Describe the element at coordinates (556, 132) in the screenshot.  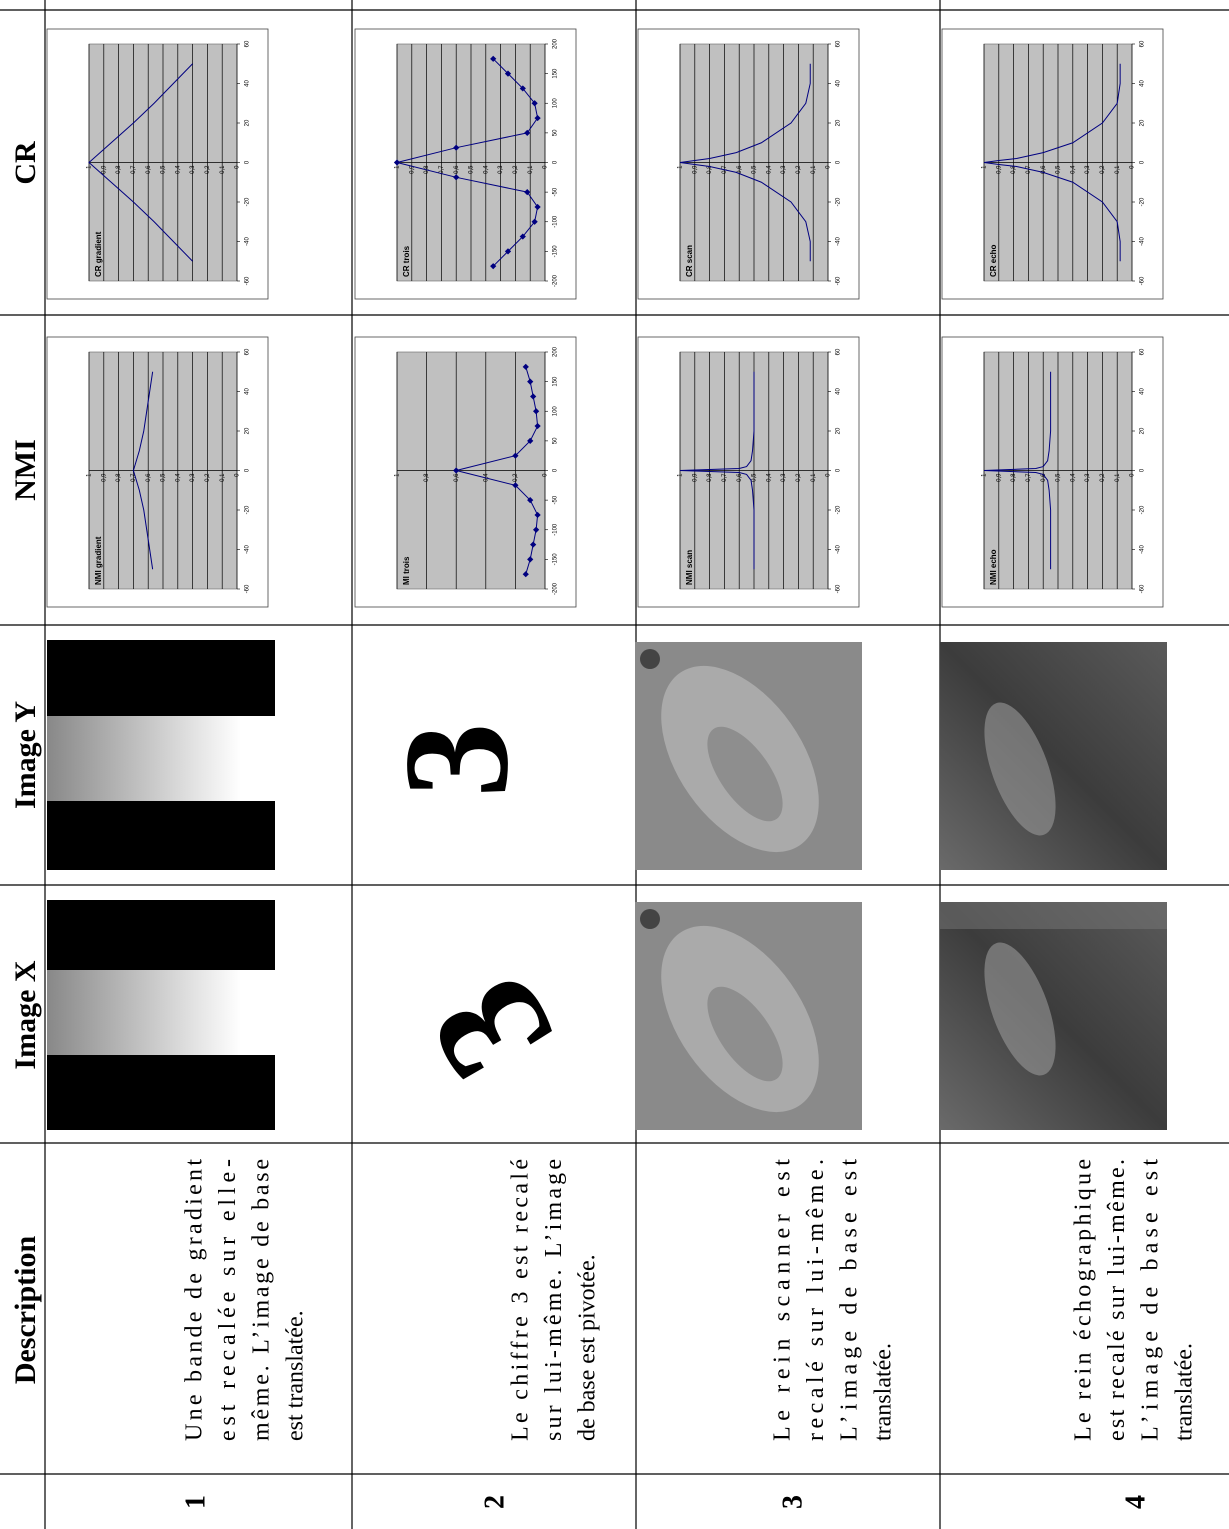
I see `x-tick-label: 50` at that location.